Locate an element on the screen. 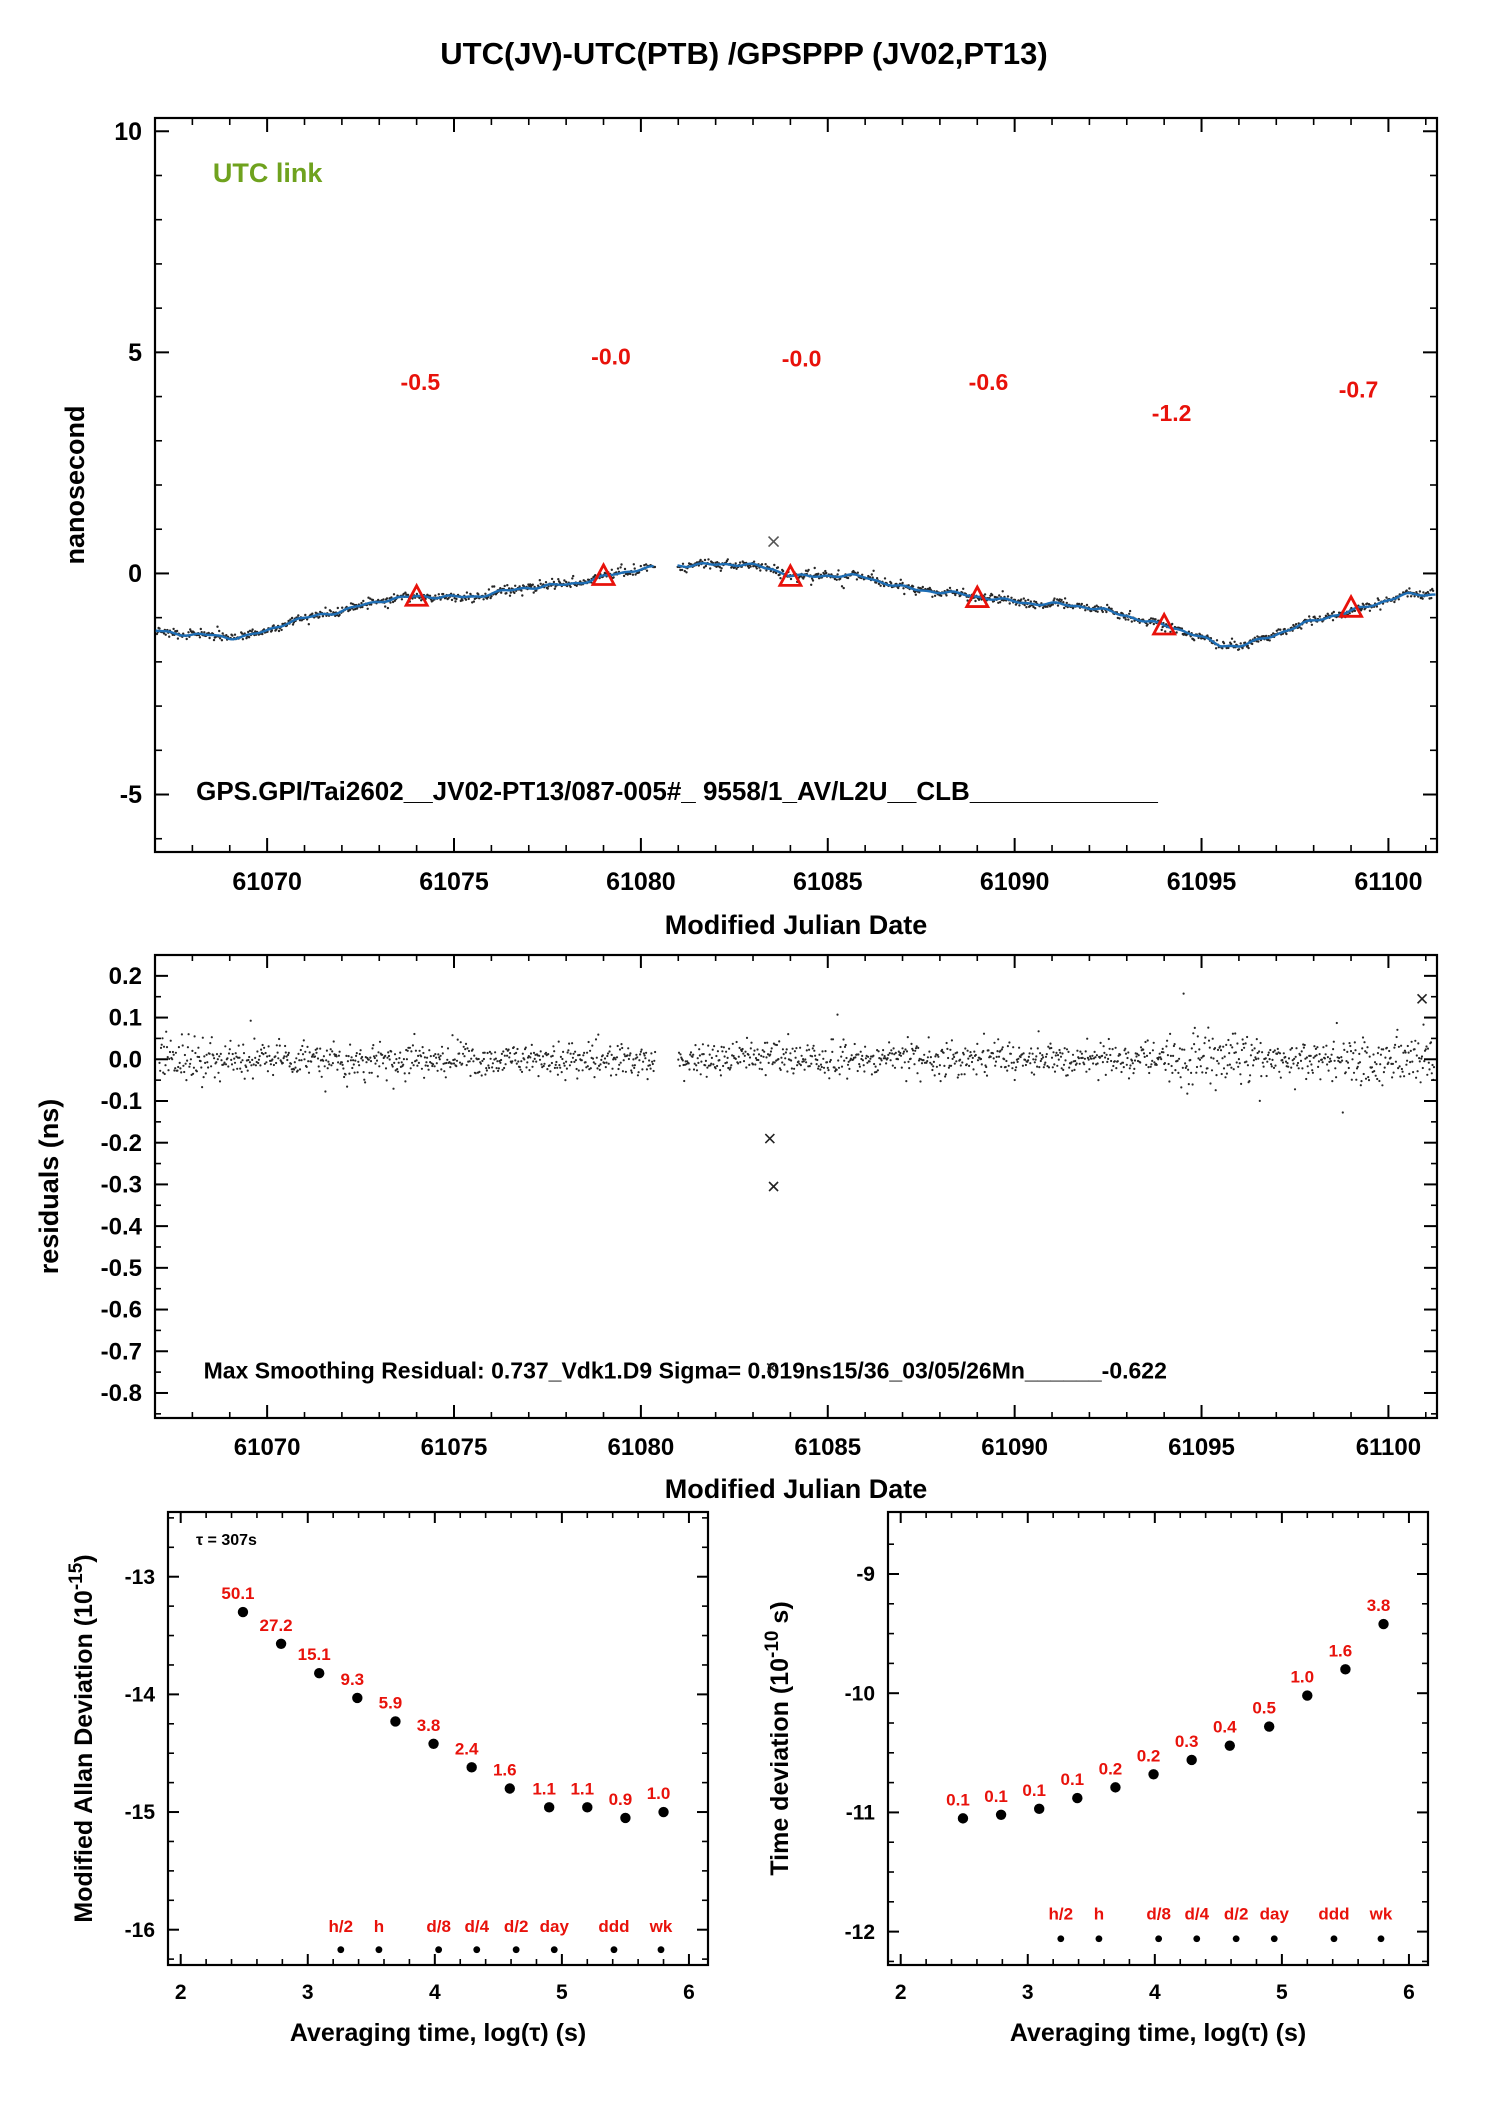  svg-text: -14 is located at coordinates (140, 1695).